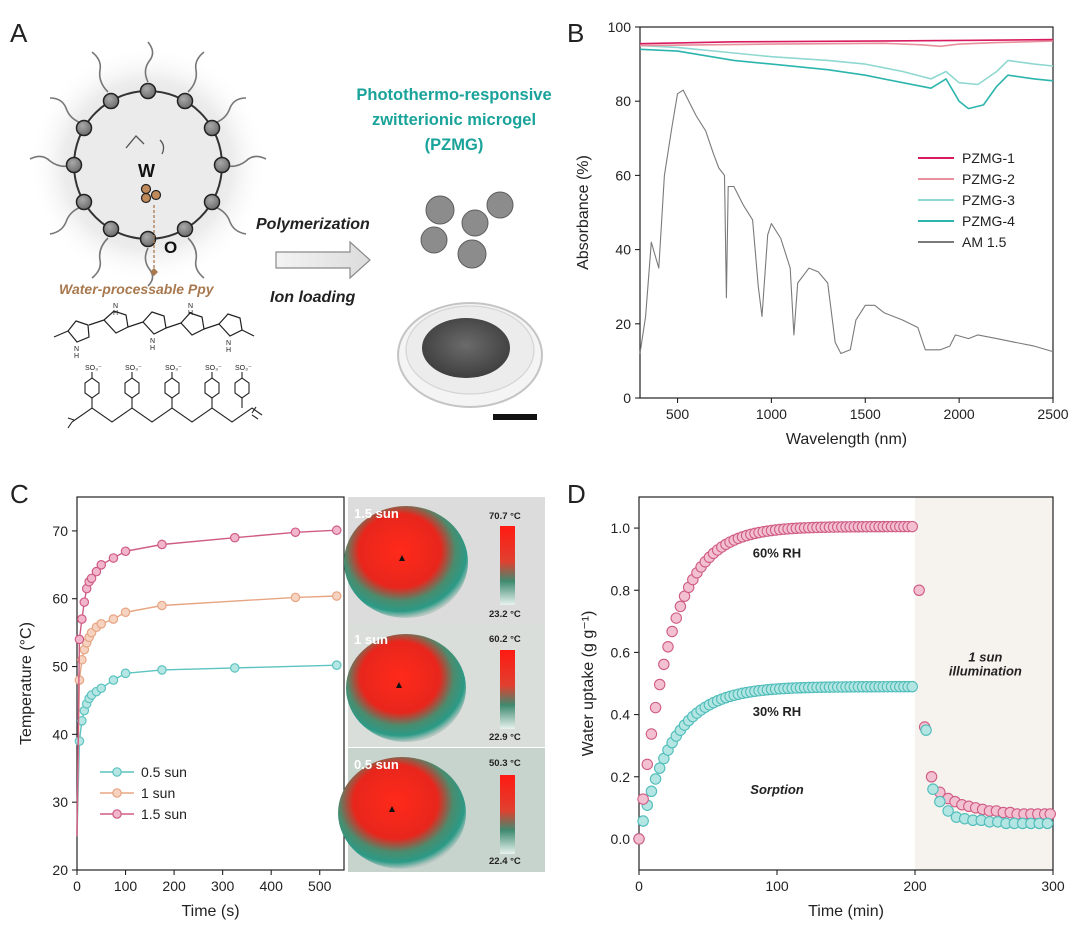 The height and width of the screenshot is (942, 1080). I want to click on thermal-label-2: 1 sun, so click(371, 639).